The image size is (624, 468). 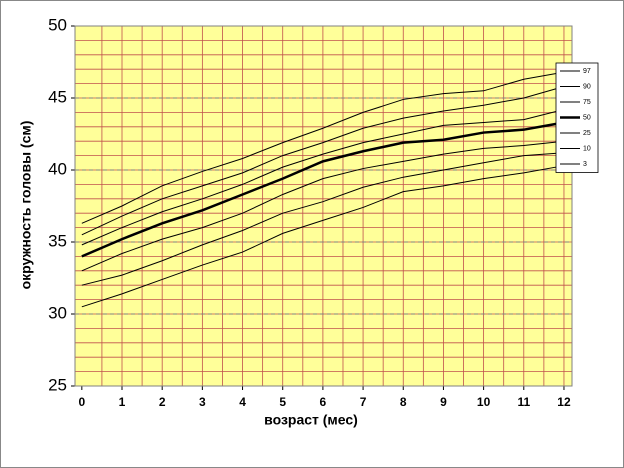 I want to click on y-tick-label: 25, so click(x=57, y=384).